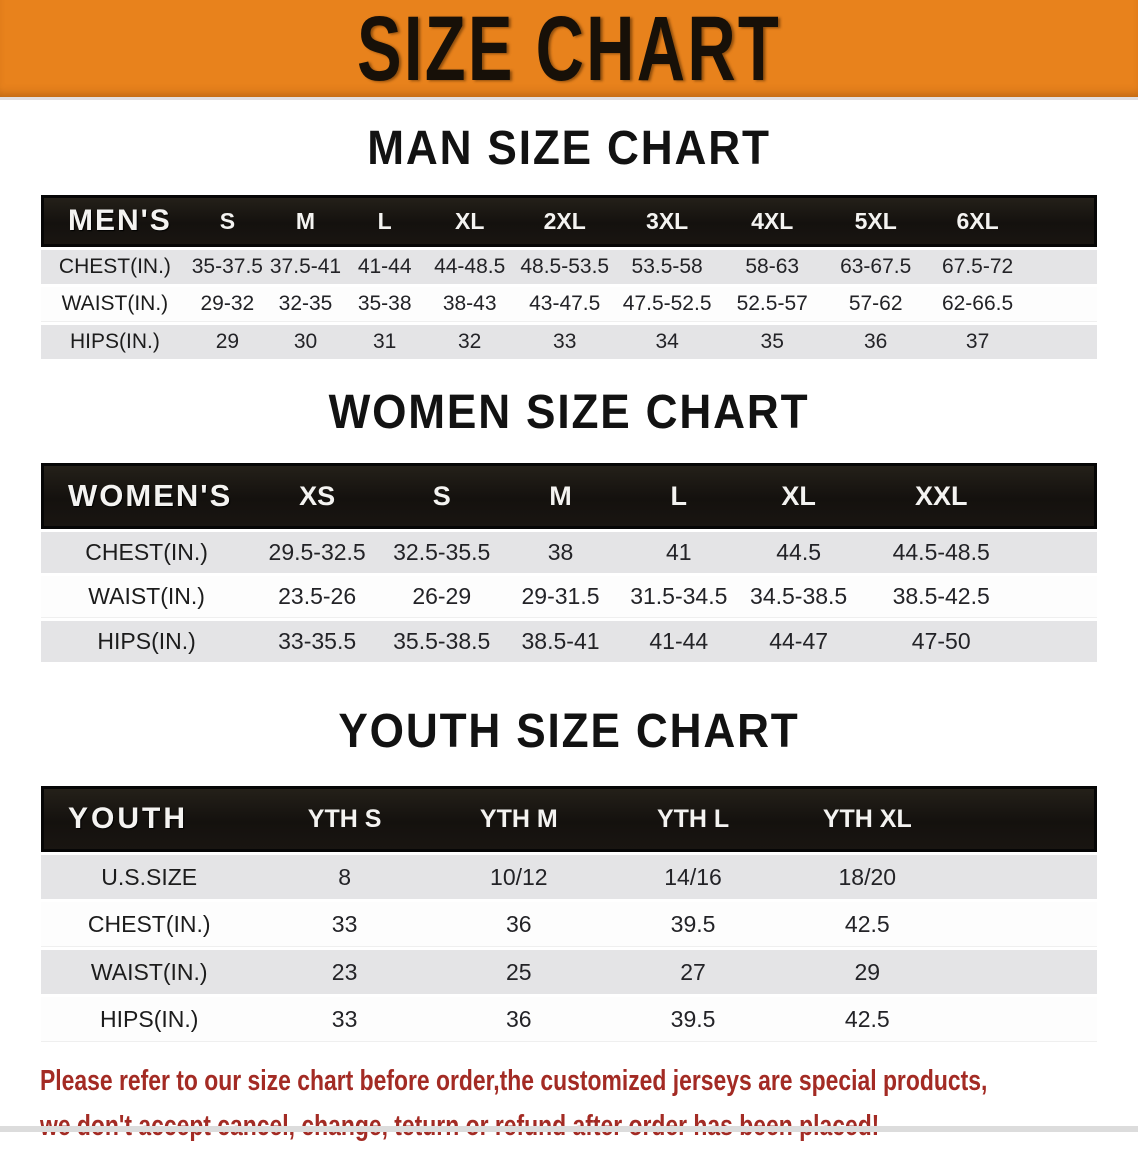 The image size is (1138, 1149). What do you see at coordinates (667, 342) in the screenshot?
I see `size-value-cell: 34` at bounding box center [667, 342].